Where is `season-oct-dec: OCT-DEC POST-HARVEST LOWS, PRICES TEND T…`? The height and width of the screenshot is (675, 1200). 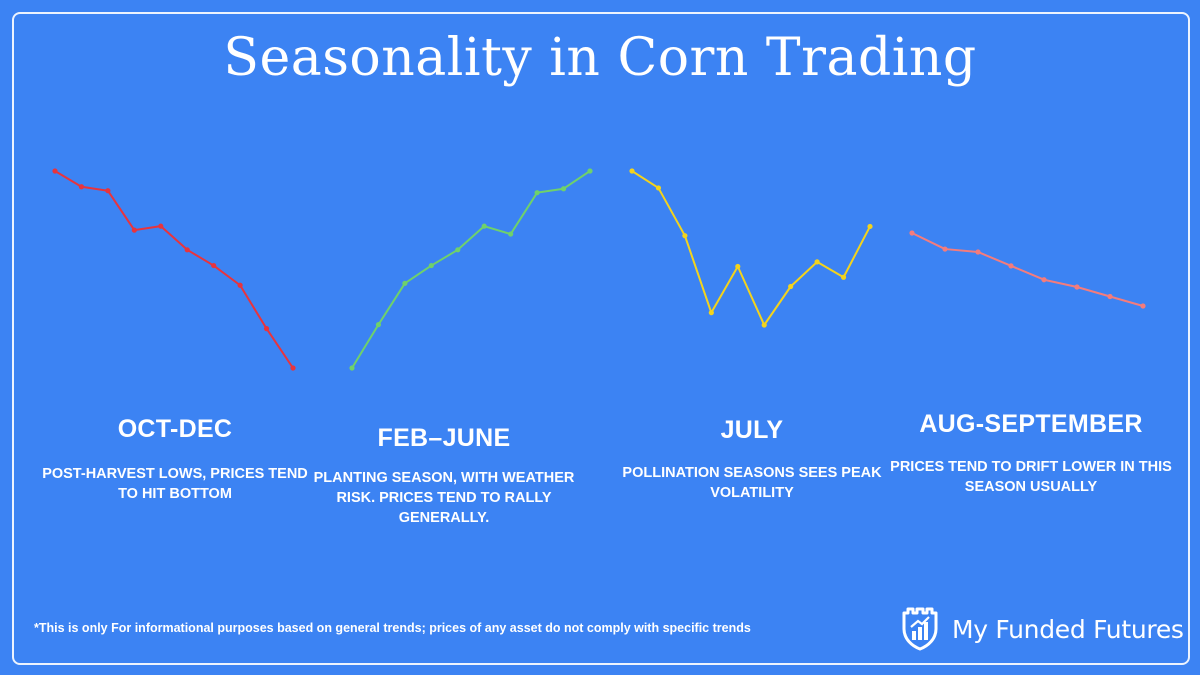
season-oct-dec: OCT-DEC POST-HARVEST LOWS, PRICES TEND T… is located at coordinates (175, 459).